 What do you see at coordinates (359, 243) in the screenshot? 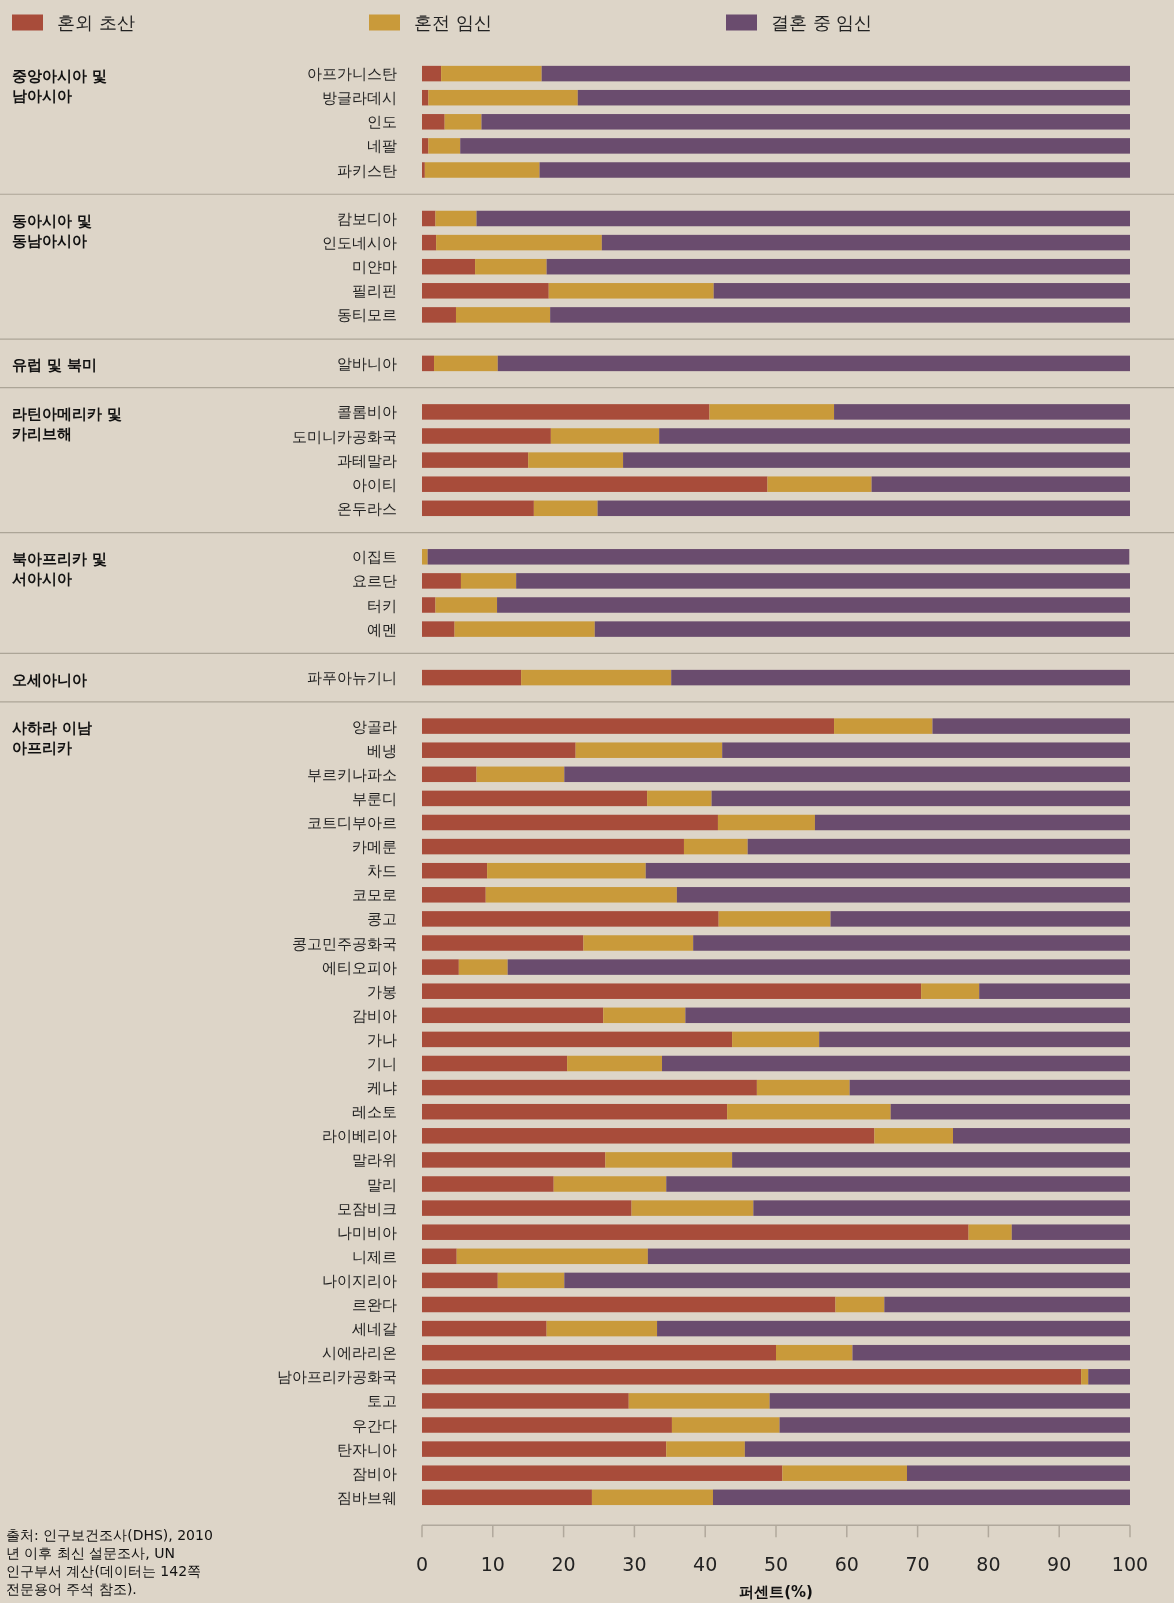
I see `y-tick-label: 인도네시아` at bounding box center [359, 243].